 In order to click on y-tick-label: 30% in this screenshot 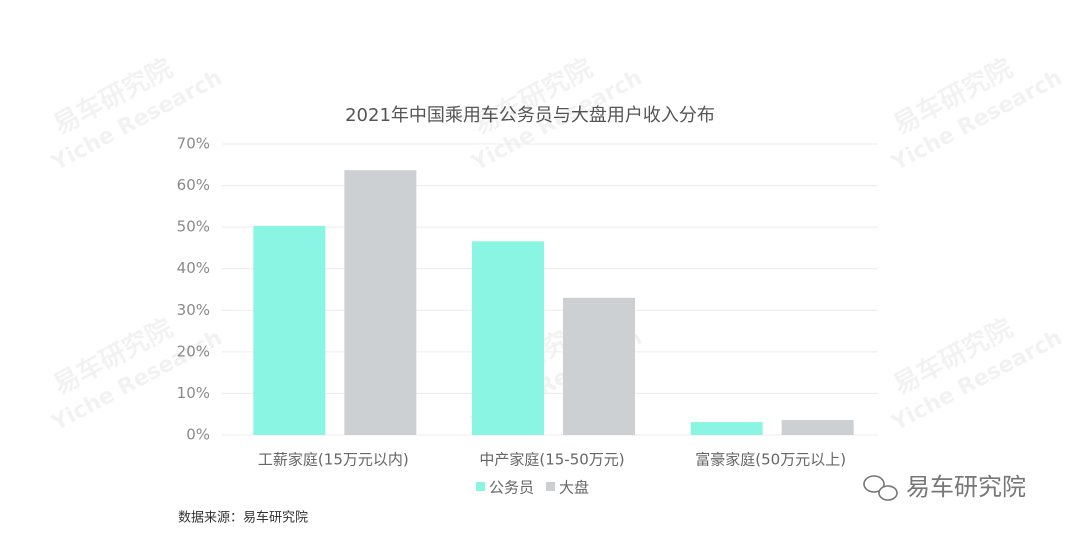, I will do `click(193, 310)`.